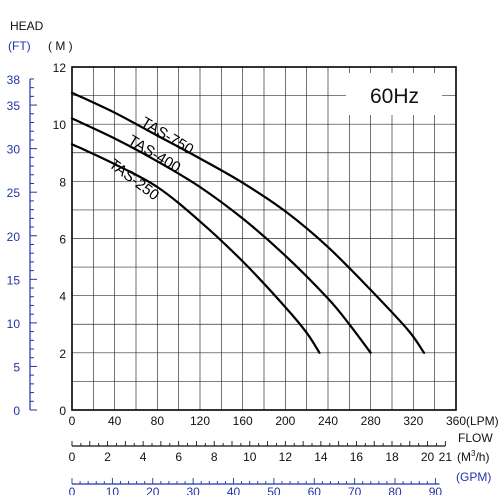 The height and width of the screenshot is (495, 500). What do you see at coordinates (193, 490) in the screenshot?
I see `gpm-tick-label: 30` at bounding box center [193, 490].